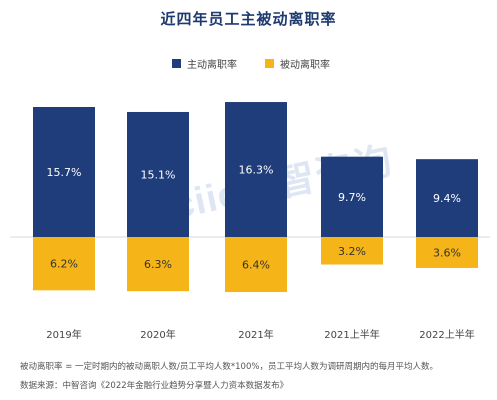 Image resolution: width=497 pixels, height=400 pixels. What do you see at coordinates (154, 386) in the screenshot?
I see `source-note: 数据来源：中智咨询《2022年金融行业趋势分享暨人力资本数据发布》` at bounding box center [154, 386].